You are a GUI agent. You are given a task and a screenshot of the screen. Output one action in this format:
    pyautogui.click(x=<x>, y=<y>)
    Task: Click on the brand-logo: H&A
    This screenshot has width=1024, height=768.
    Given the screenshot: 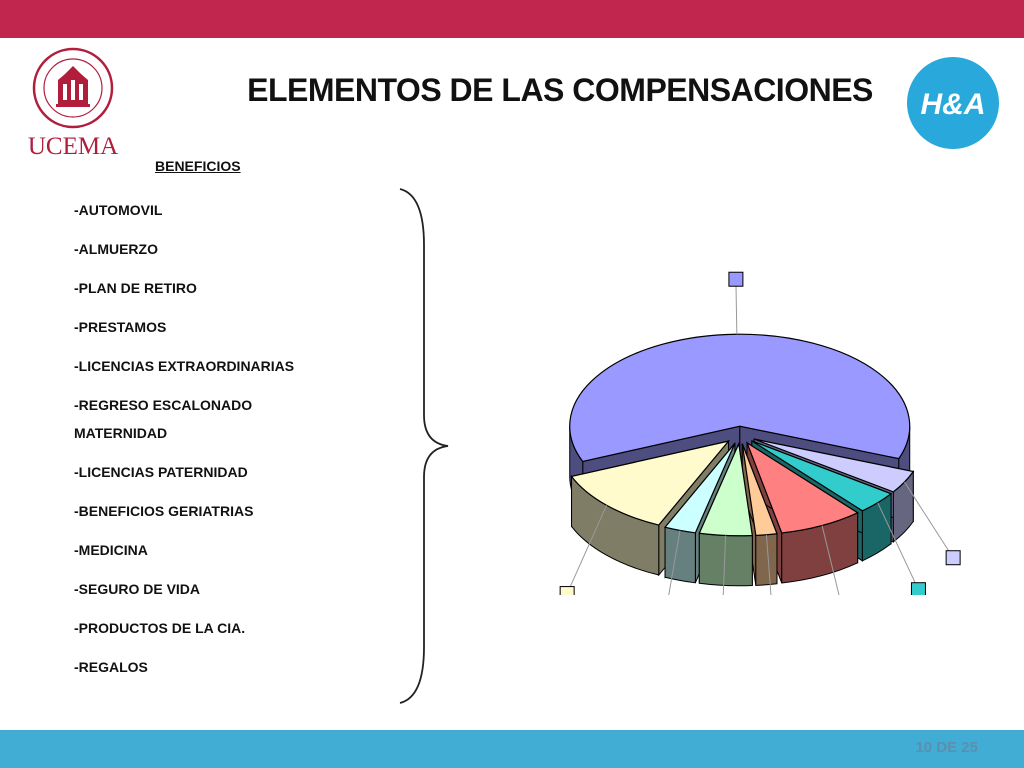 What is the action you would take?
    pyautogui.click(x=953, y=103)
    